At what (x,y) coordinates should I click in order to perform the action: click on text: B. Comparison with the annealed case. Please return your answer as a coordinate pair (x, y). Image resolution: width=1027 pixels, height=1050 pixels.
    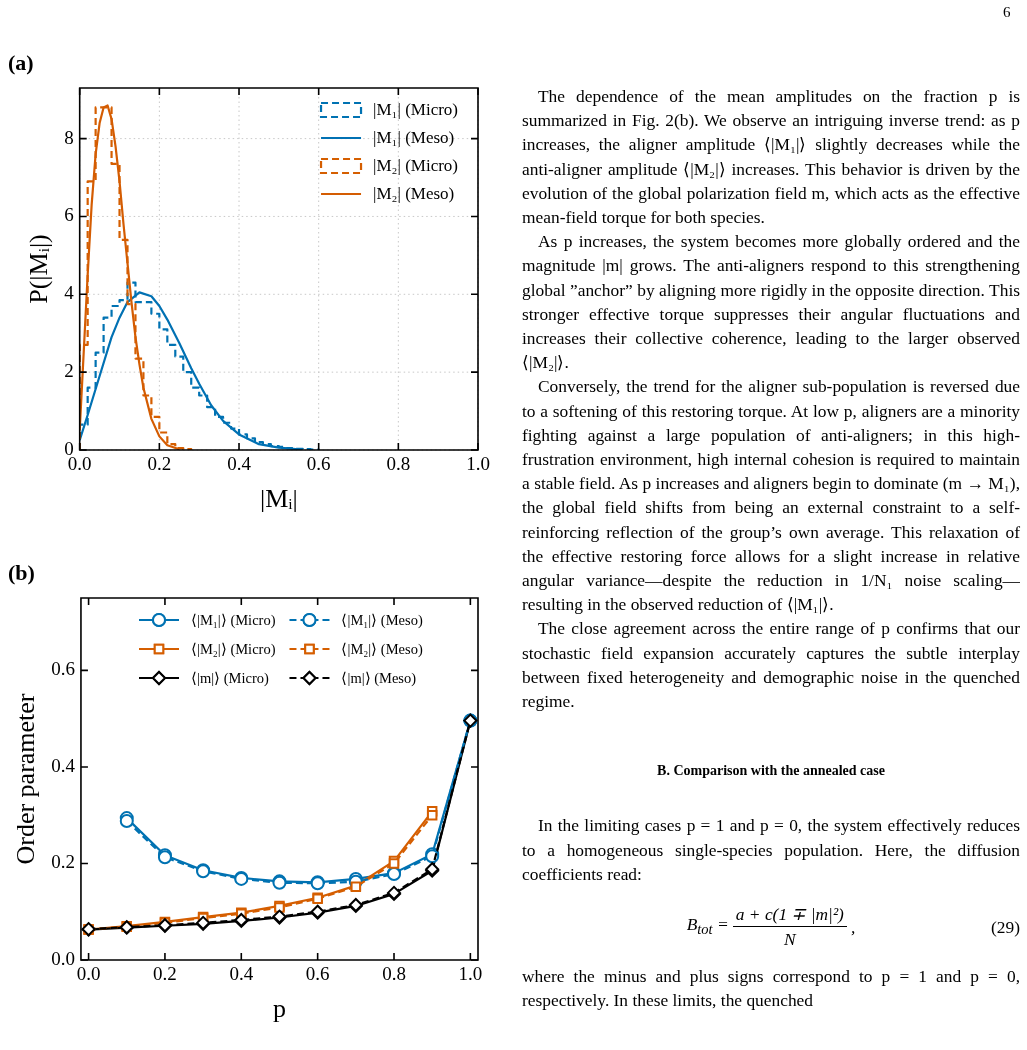
    Looking at the image, I should click on (771, 771).